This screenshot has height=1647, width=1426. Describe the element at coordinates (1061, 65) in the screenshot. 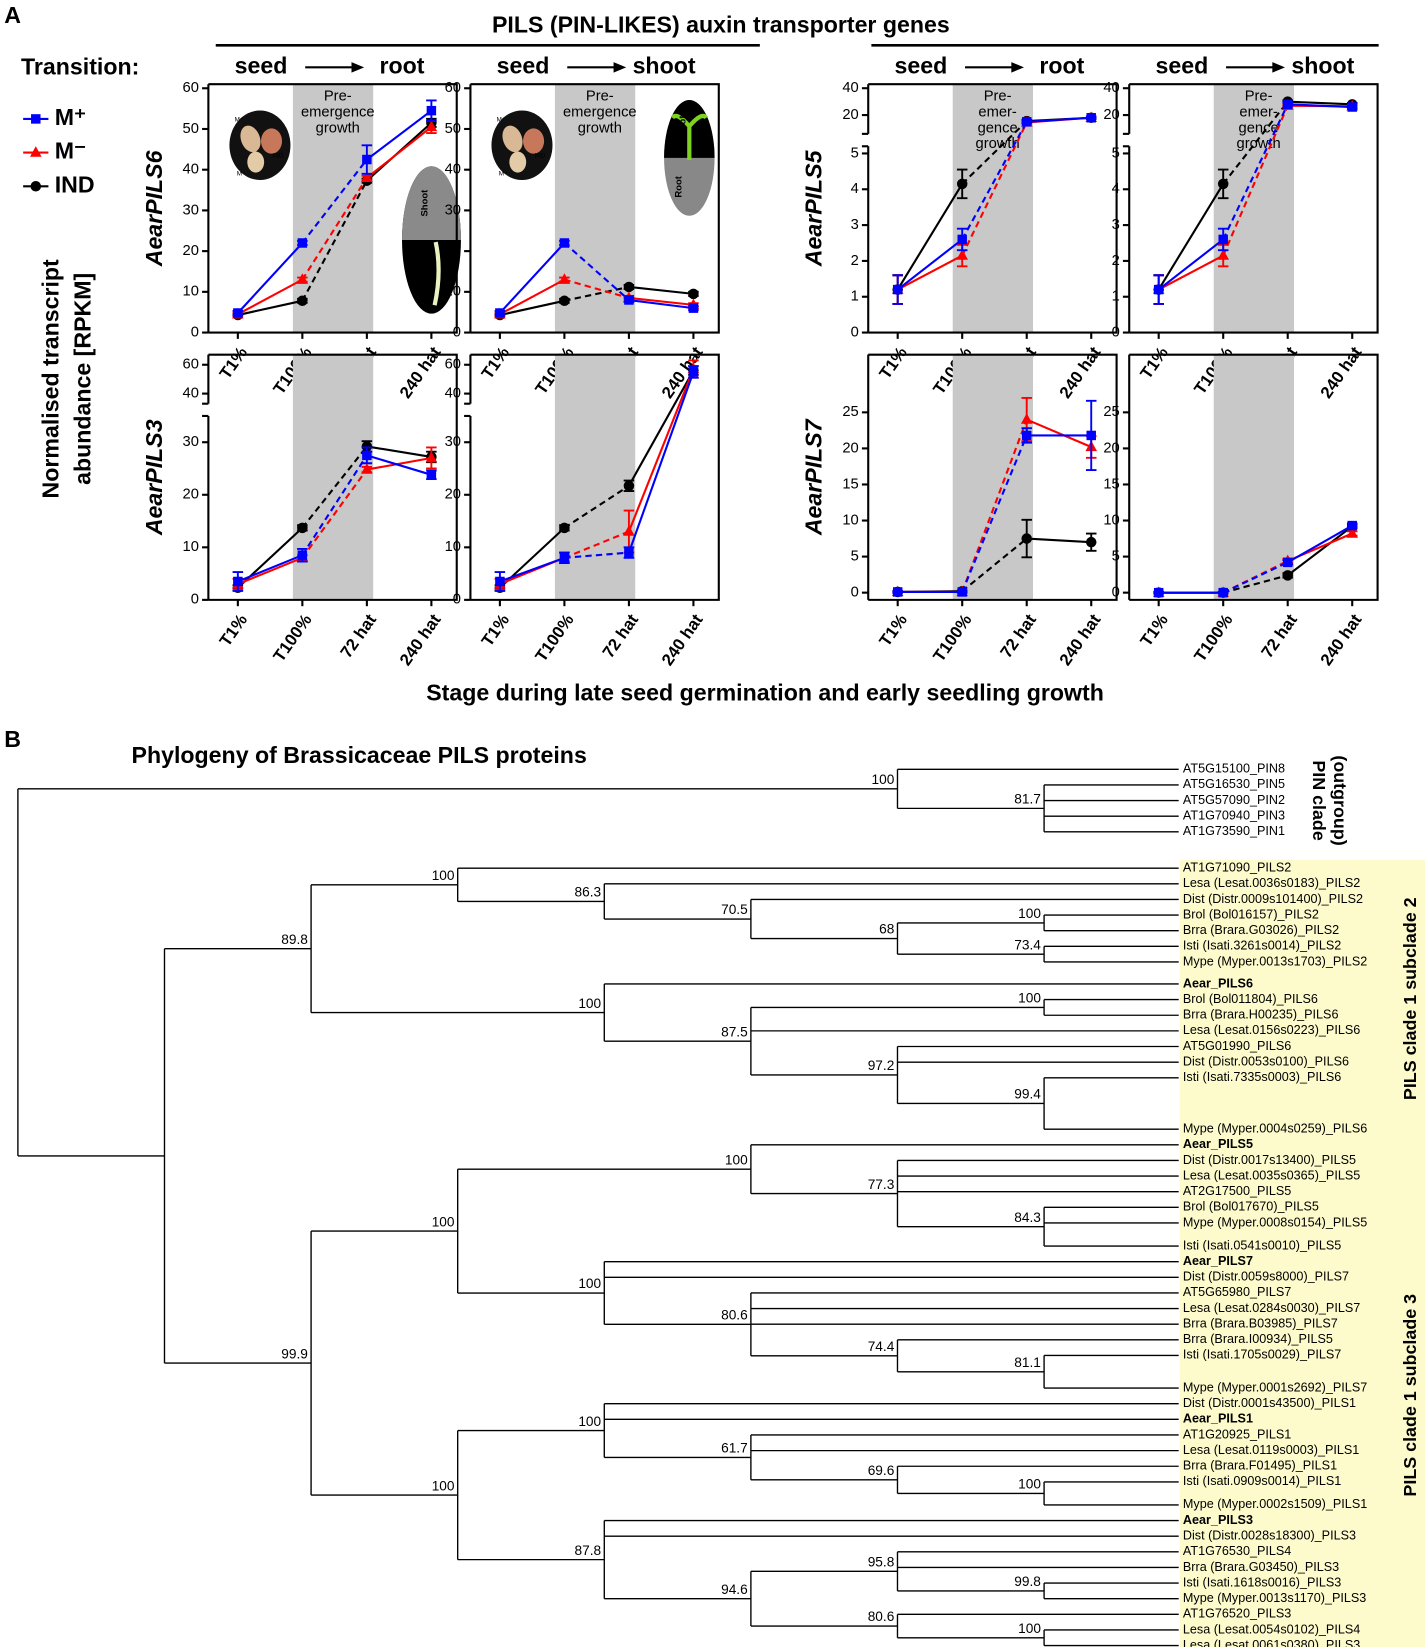

I see `transition-to: root` at that location.